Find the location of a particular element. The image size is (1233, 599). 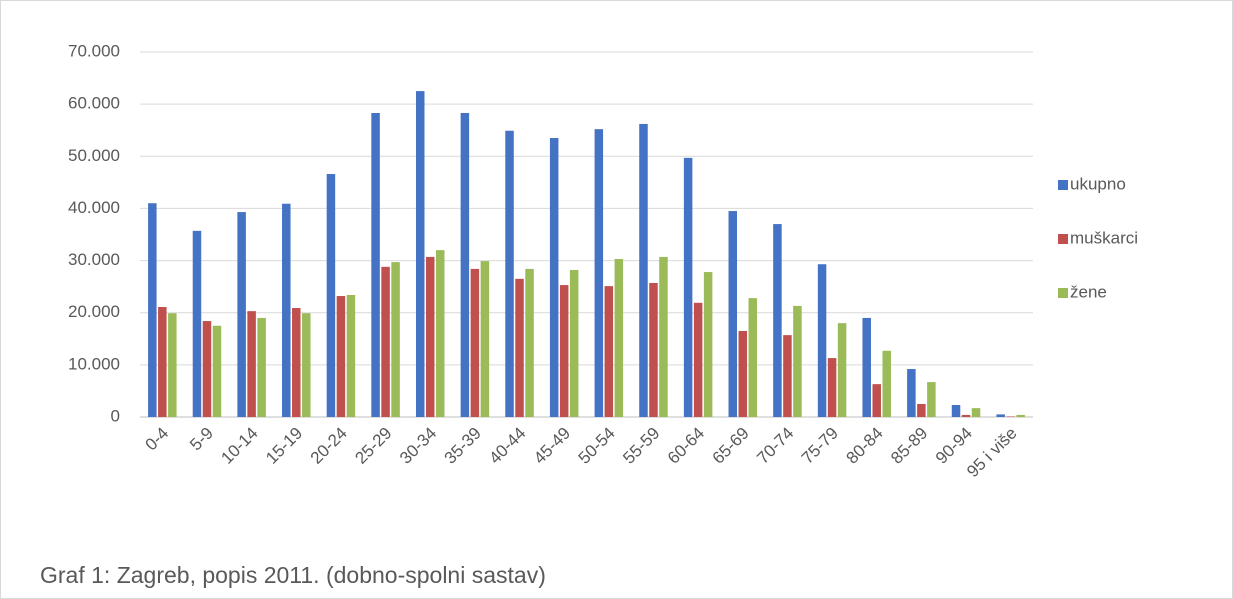

legend-label: ukupno is located at coordinates (1098, 183).